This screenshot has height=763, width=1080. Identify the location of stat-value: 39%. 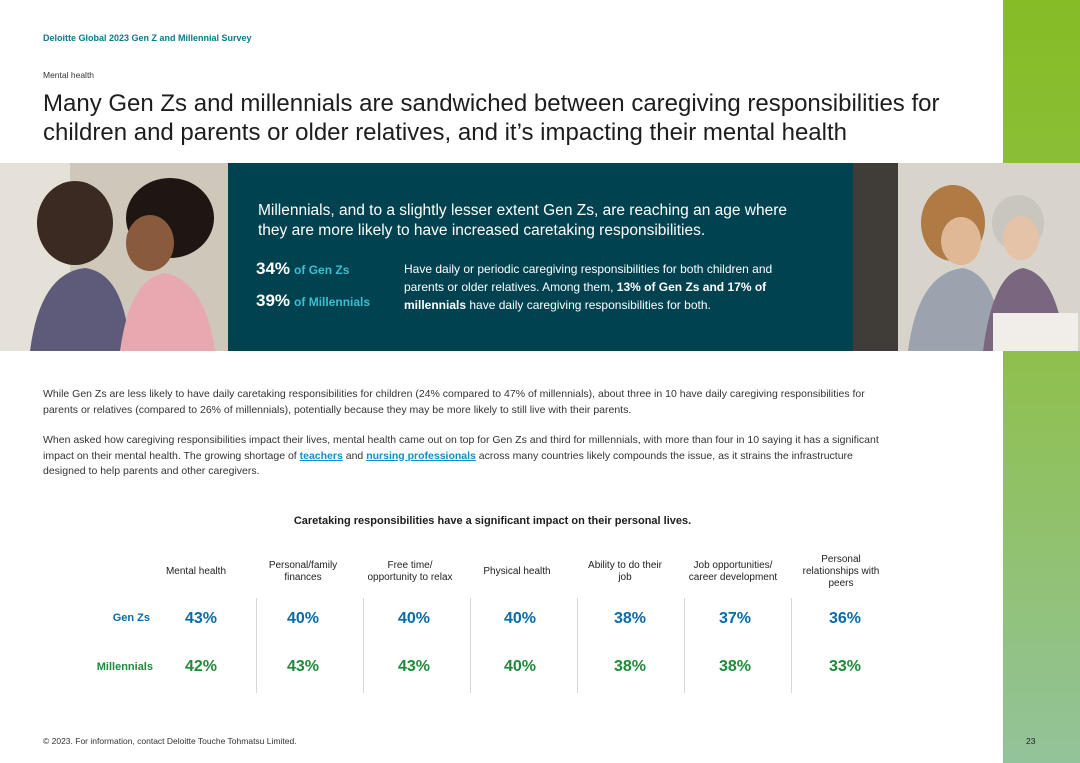
(273, 300).